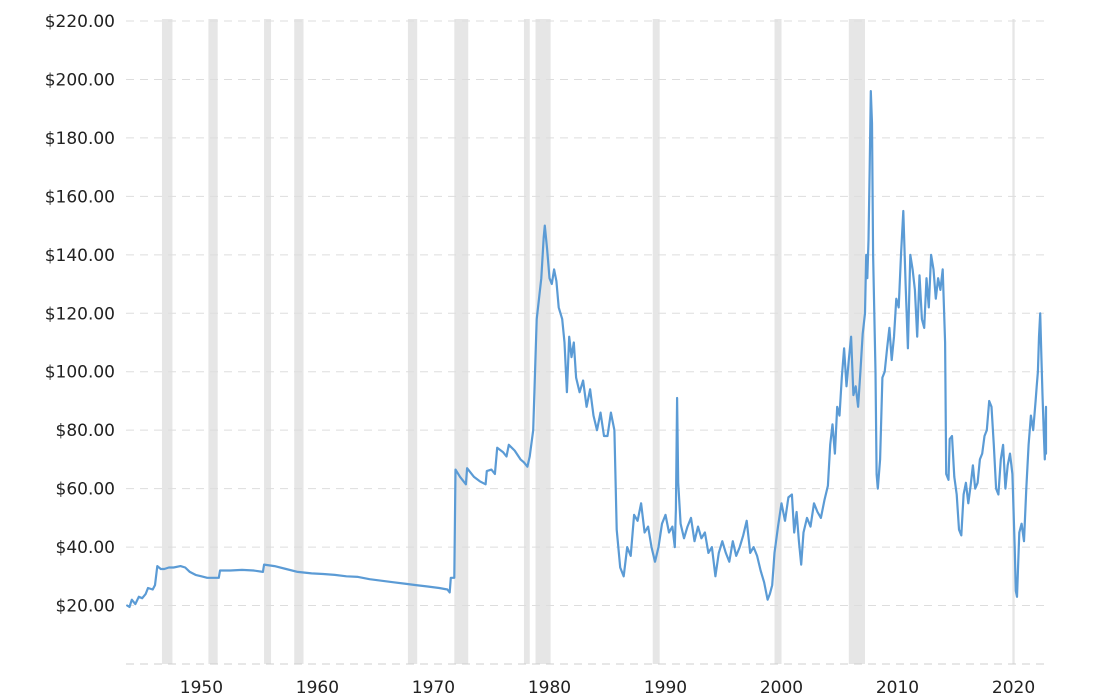 The image size is (1110, 700). Describe the element at coordinates (549, 688) in the screenshot. I see `x-tick-label: 1980` at that location.